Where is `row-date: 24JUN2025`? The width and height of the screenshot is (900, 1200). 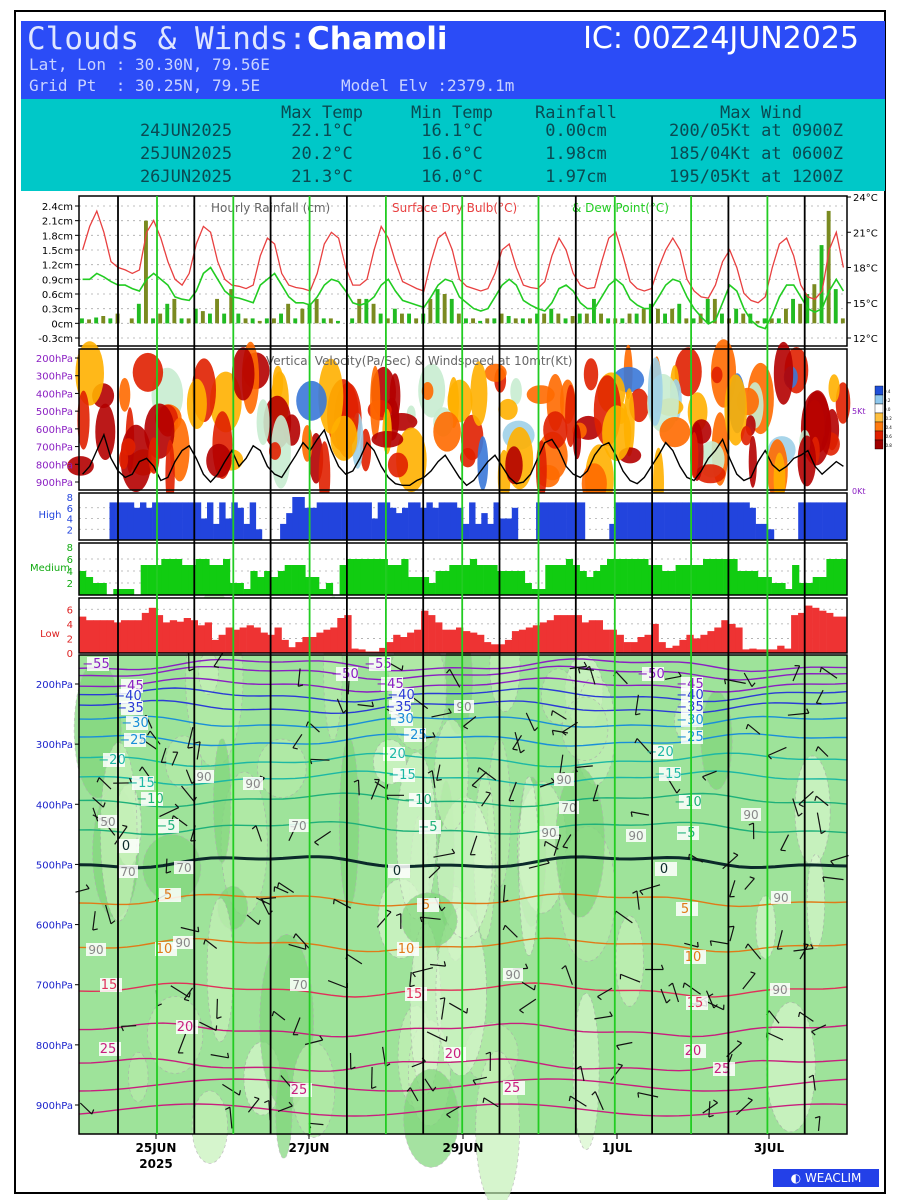 row-date: 24JUN2025 is located at coordinates (186, 131).